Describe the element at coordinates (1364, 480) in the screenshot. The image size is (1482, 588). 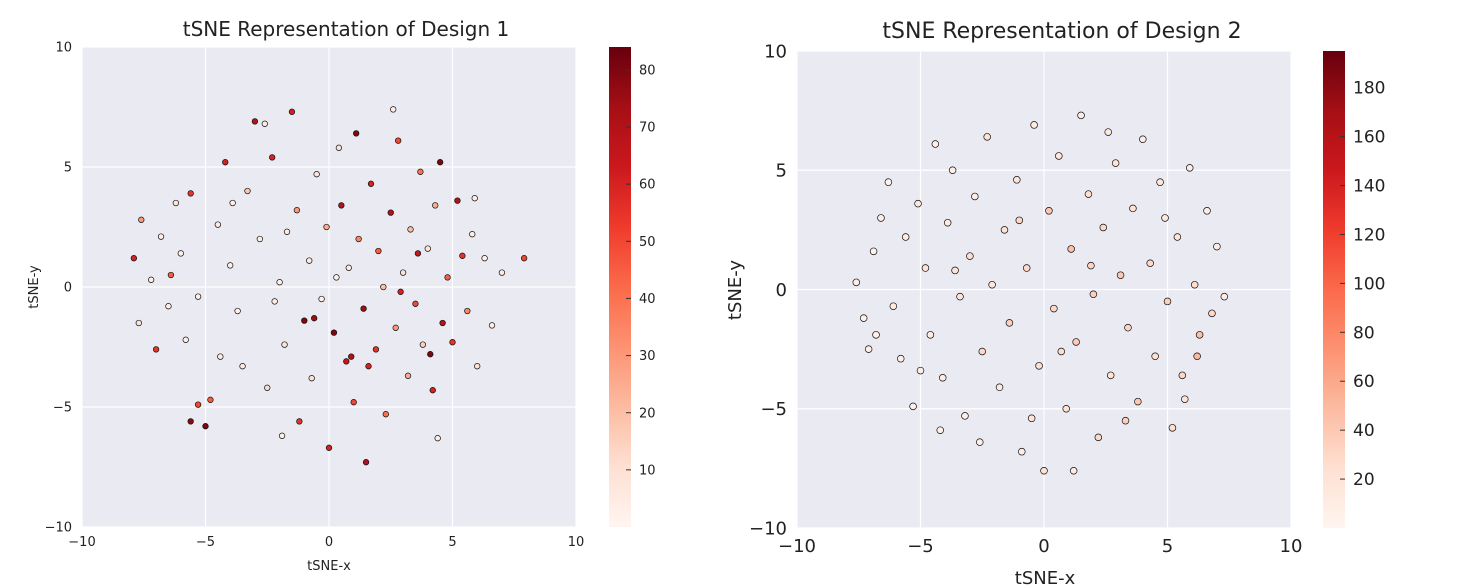
I see `colorbar-tick-label: 20` at that location.